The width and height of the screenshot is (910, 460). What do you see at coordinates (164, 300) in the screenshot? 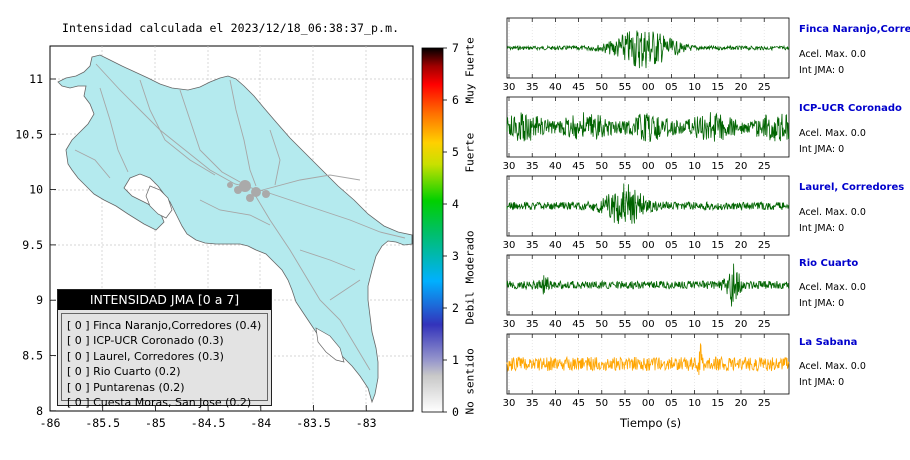
I see `legend-title: INTENSIDAD JMA [0 a 7]` at bounding box center [164, 300].